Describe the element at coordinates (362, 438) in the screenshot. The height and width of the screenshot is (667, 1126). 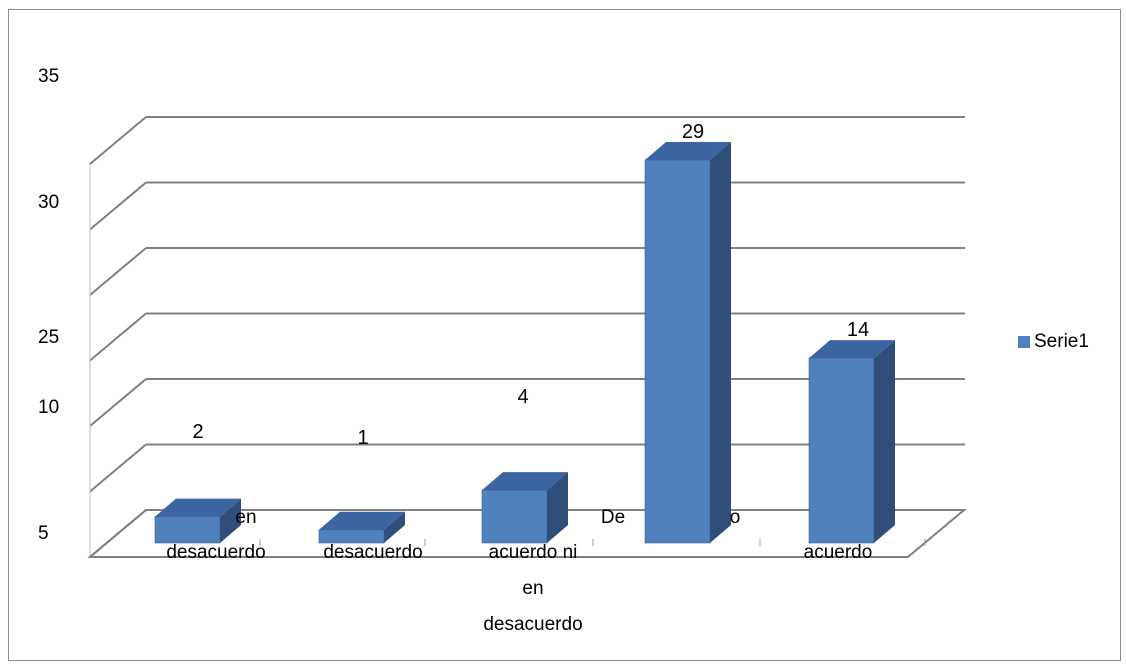
I see `data-label: 1` at that location.